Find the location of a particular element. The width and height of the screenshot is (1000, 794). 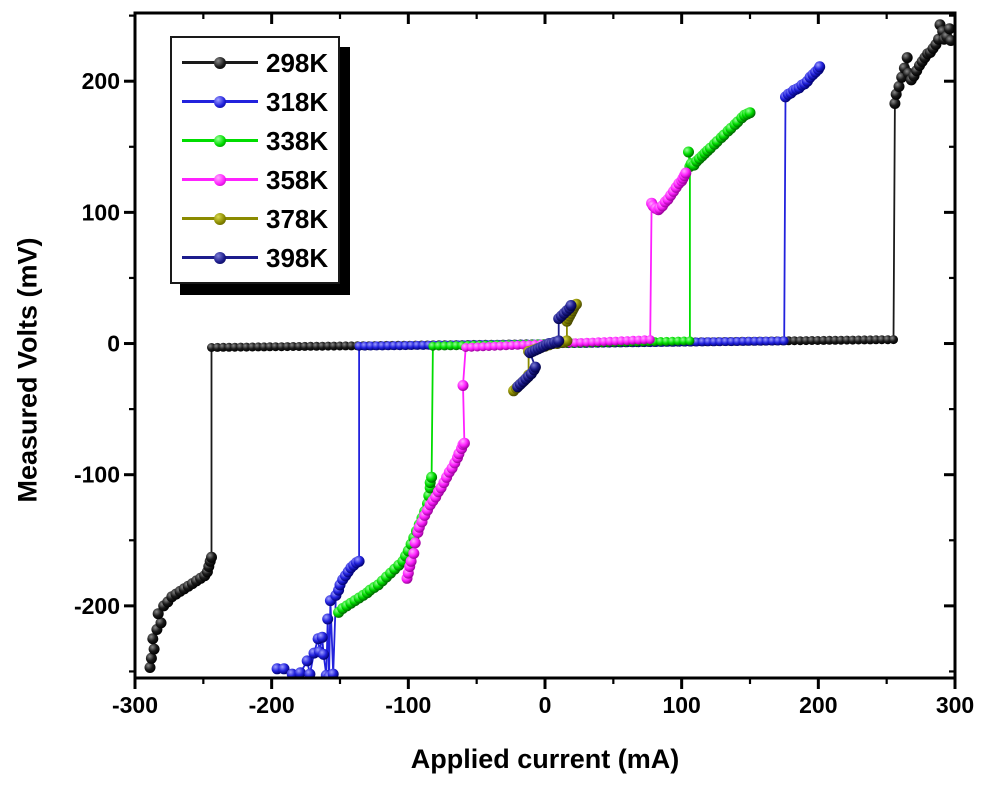

legend-label: 338K is located at coordinates (297, 140).